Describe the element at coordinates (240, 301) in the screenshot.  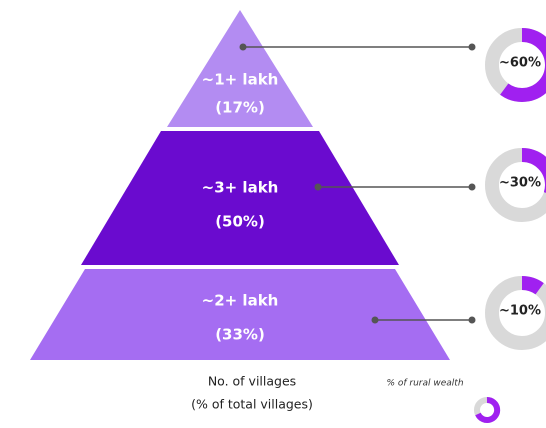
I see `tier-label: ~2+ lakh` at that location.